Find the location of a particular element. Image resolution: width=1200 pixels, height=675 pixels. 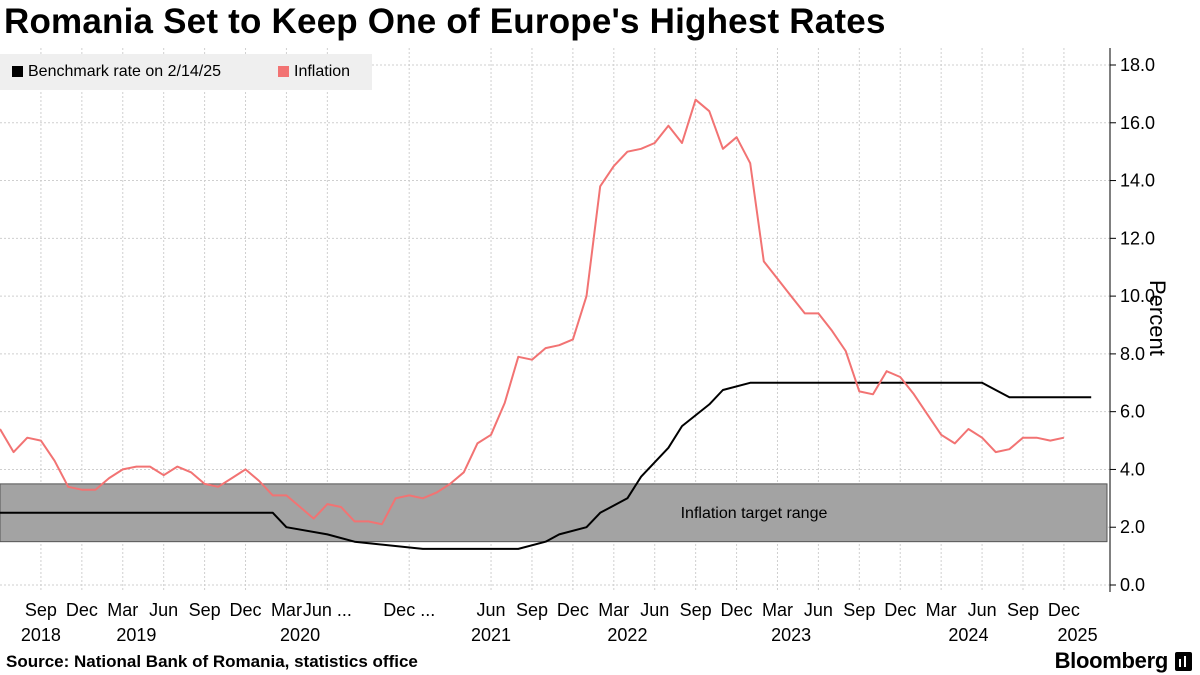

y-tick-label: 16.0 is located at coordinates (1137, 123).